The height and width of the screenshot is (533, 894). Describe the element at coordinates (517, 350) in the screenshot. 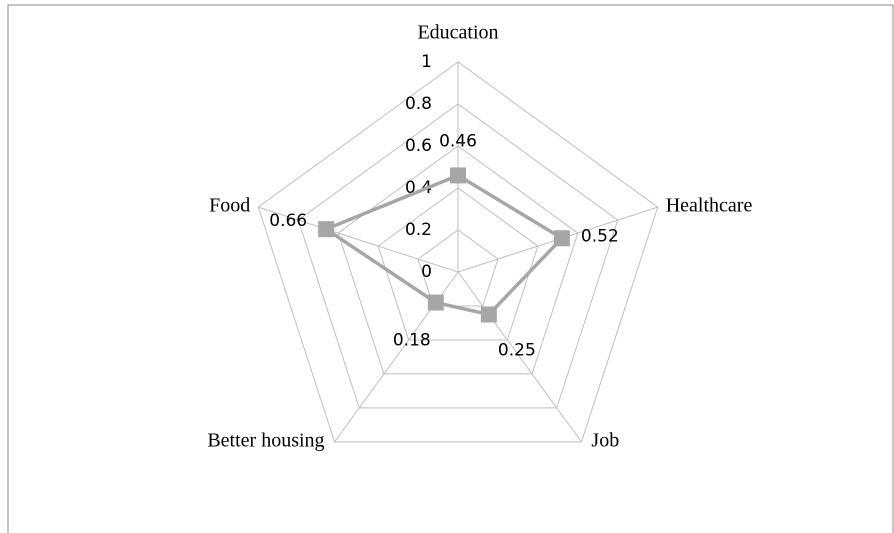

I see `value-label: 0.25` at that location.